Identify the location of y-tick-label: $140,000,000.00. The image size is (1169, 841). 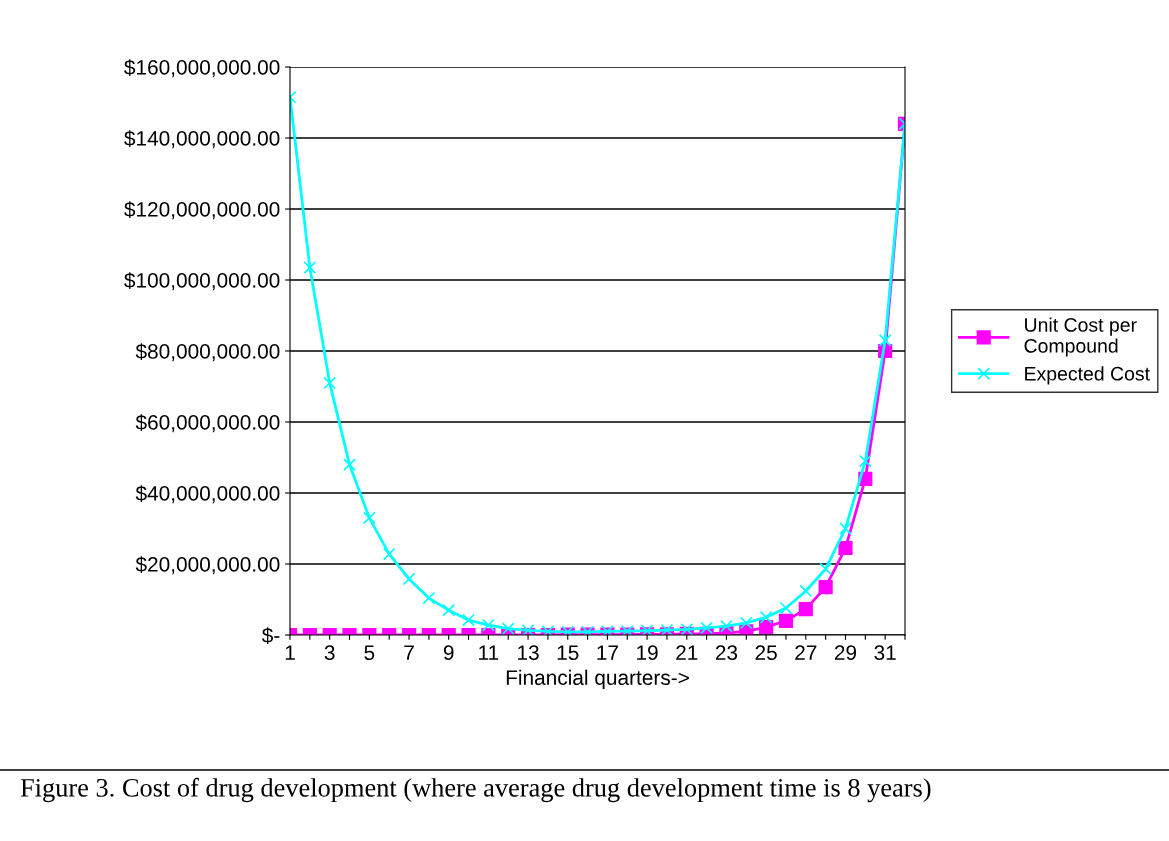
(202, 139).